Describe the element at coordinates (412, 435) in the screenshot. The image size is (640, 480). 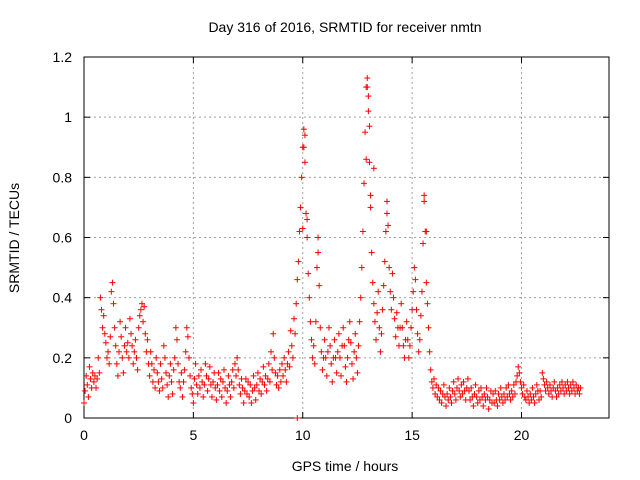
I see `x-tick-label: 15` at that location.